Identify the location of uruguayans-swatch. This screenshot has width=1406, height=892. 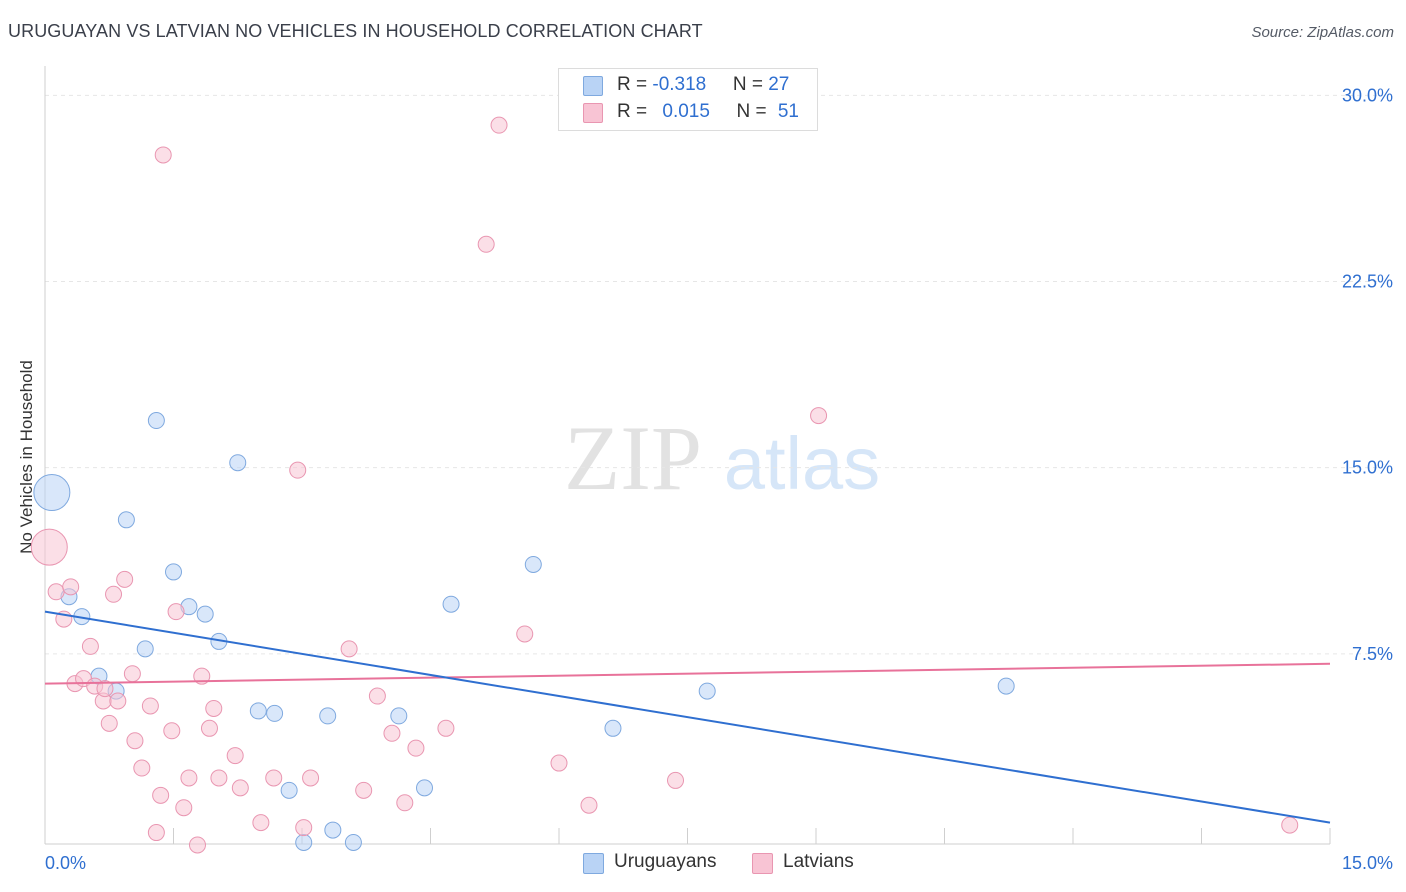
(593, 86).